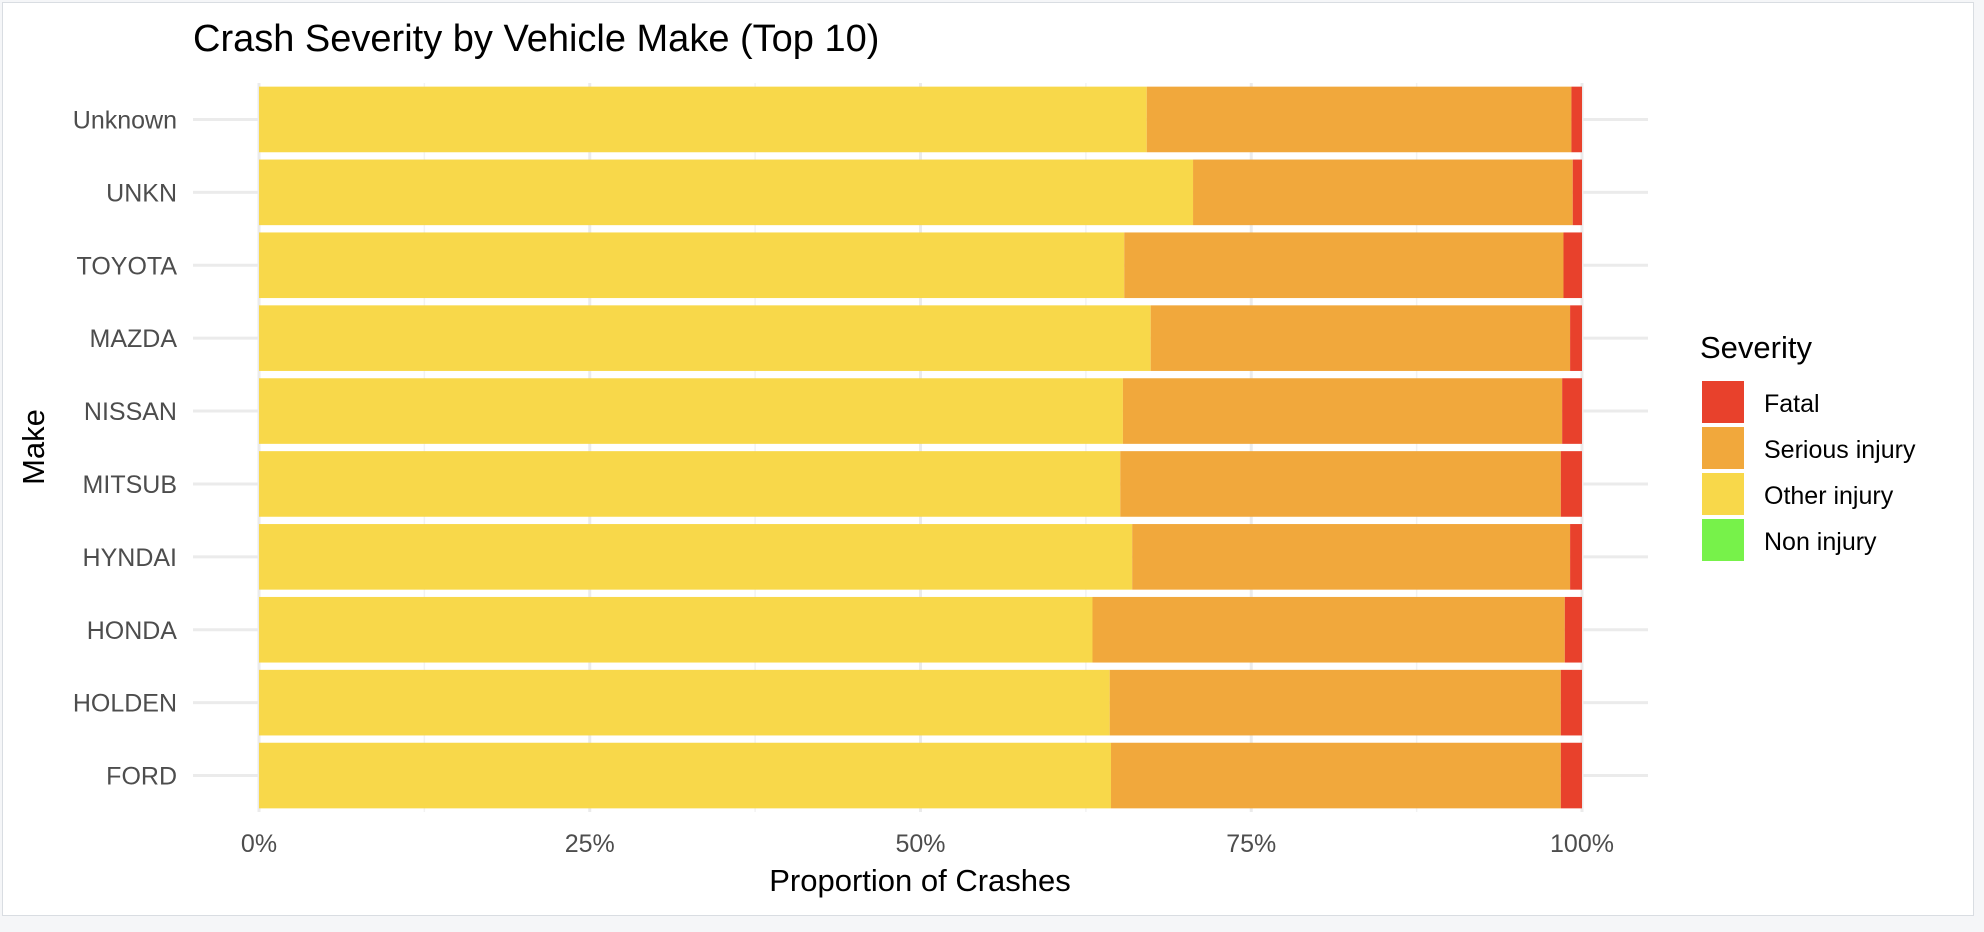  What do you see at coordinates (1820, 542) in the screenshot?
I see `legend-label-non-injury: Non injury` at bounding box center [1820, 542].